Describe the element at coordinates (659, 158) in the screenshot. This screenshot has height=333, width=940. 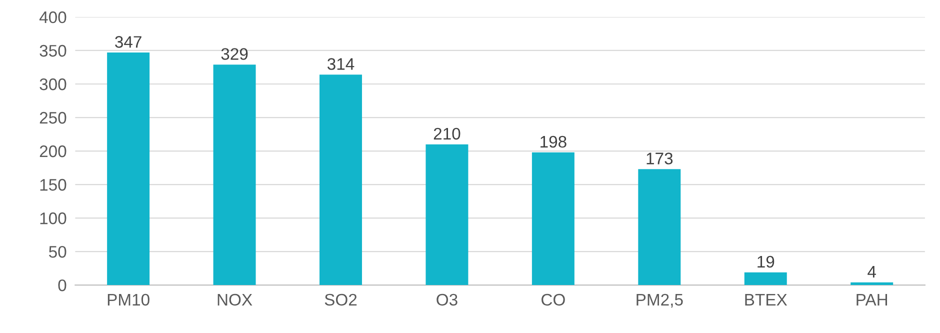
I see `data-label: 173` at that location.